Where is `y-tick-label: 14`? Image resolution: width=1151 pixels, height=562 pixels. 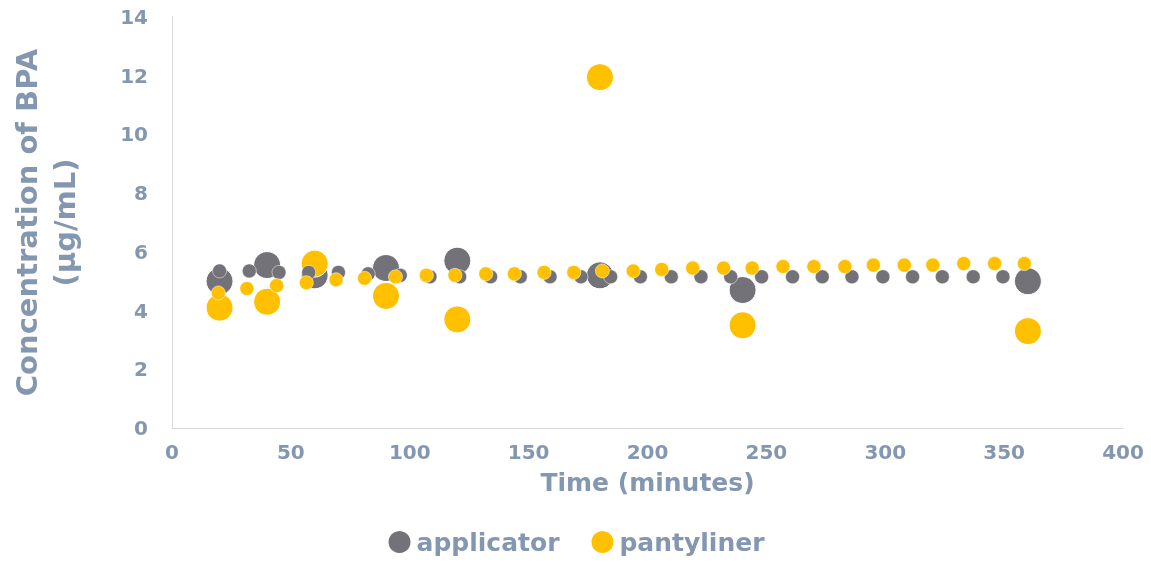
y-tick-label: 14 is located at coordinates (134, 17).